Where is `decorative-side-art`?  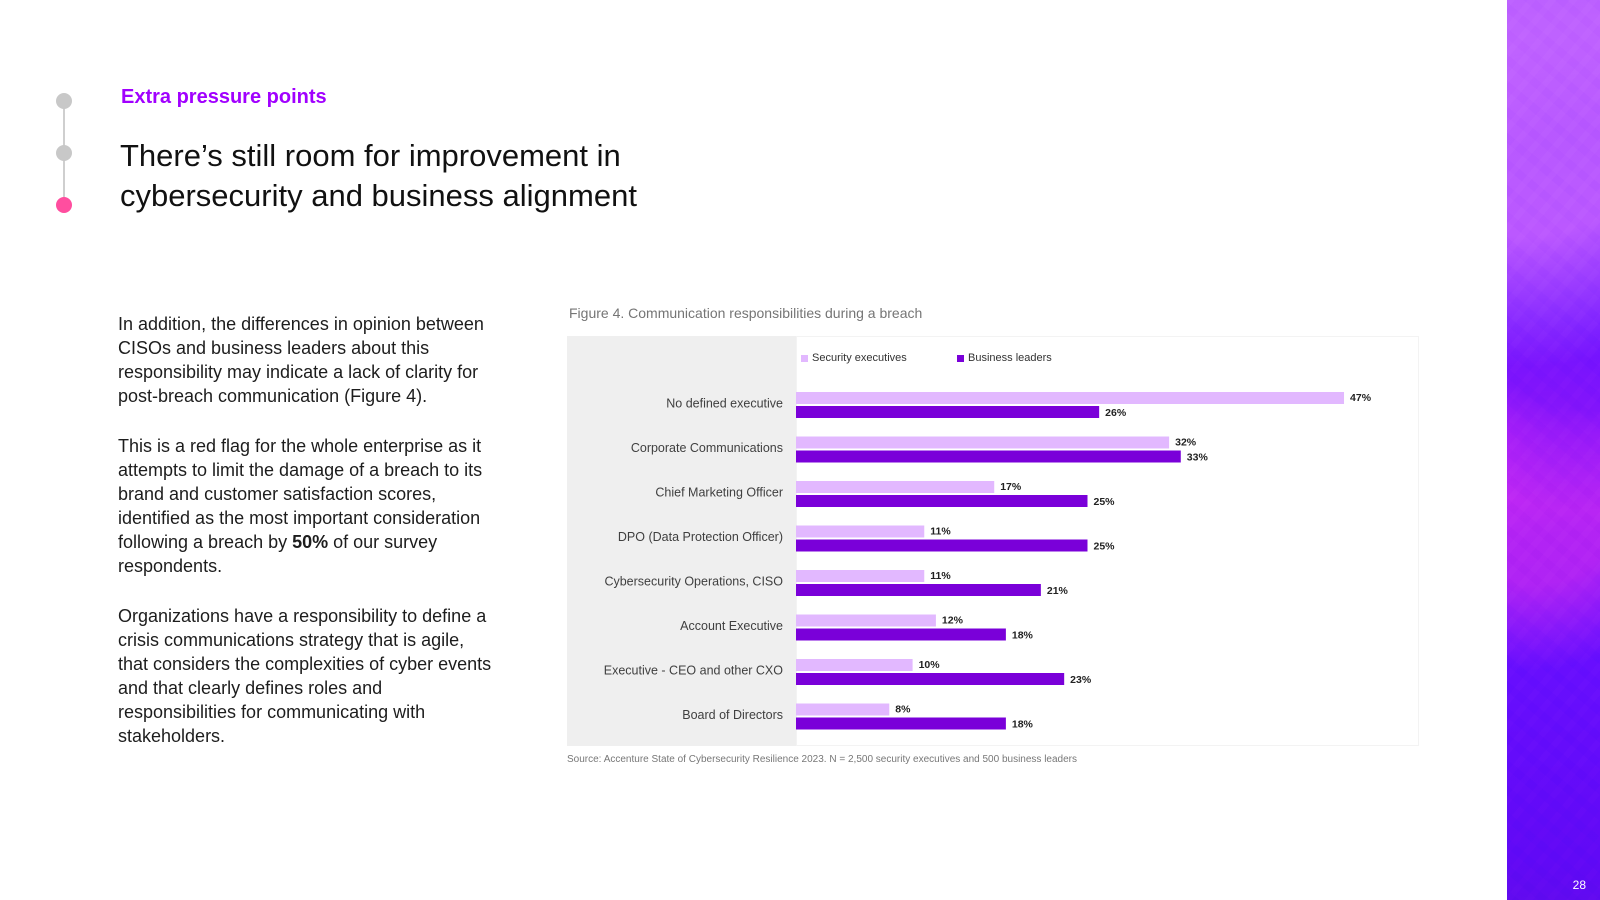
decorative-side-art is located at coordinates (1553, 450).